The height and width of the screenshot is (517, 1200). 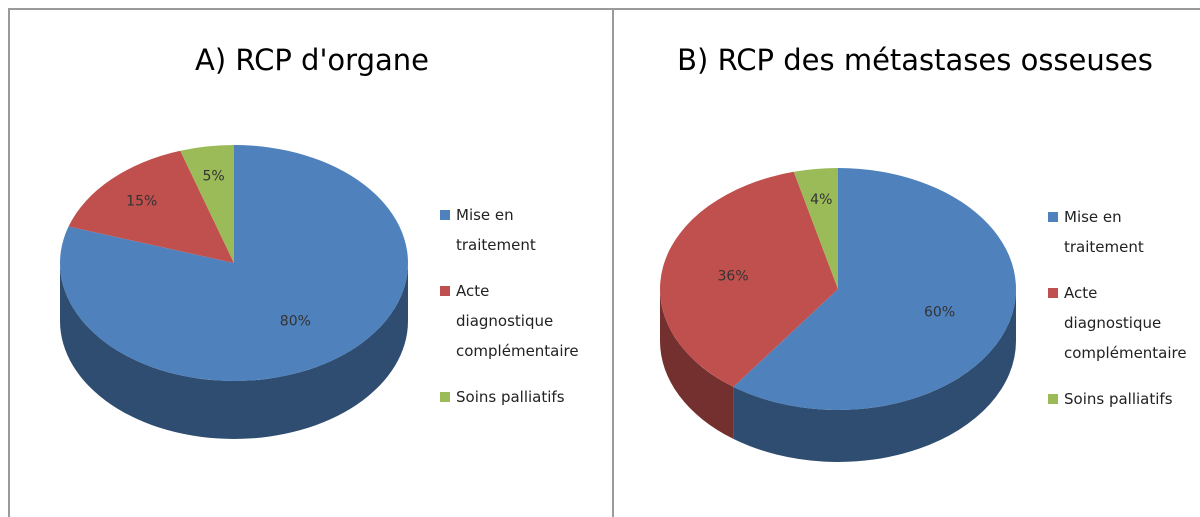 I want to click on value-label: 15%, so click(x=141, y=201).